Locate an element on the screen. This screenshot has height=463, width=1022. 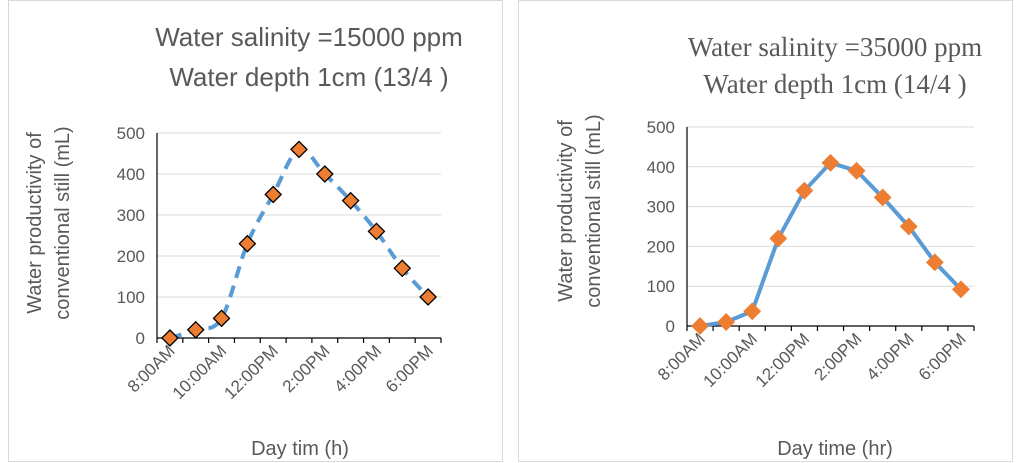
chart-right-ylabel-line-1: Water productivity of is located at coordinates (566, 211).